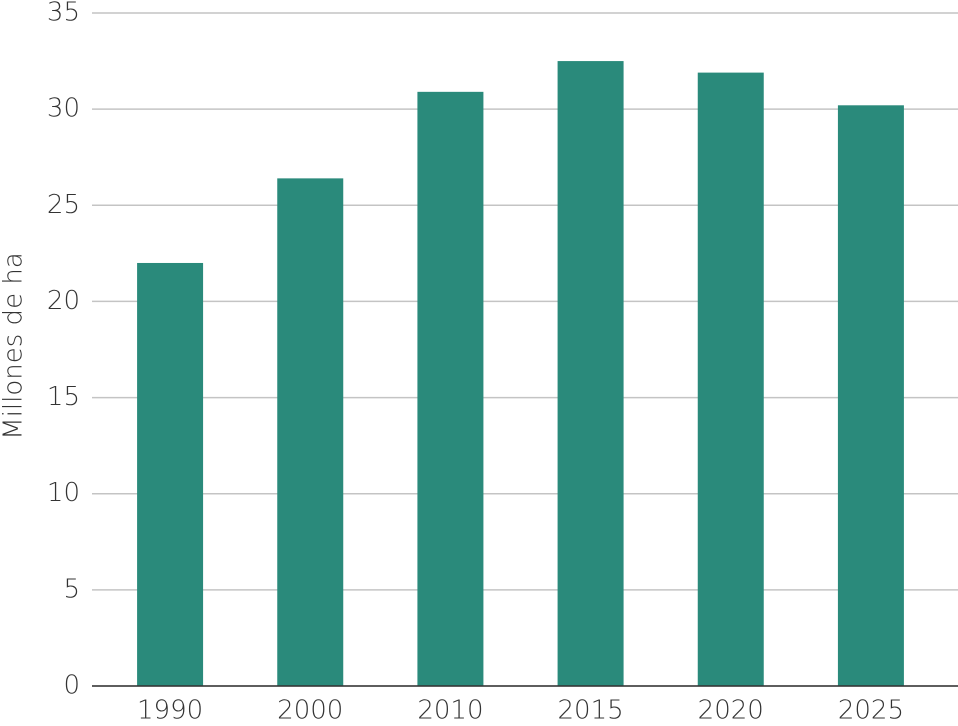 The image size is (958, 726). What do you see at coordinates (170, 709) in the screenshot?
I see `x-tick-label: 1990` at bounding box center [170, 709].